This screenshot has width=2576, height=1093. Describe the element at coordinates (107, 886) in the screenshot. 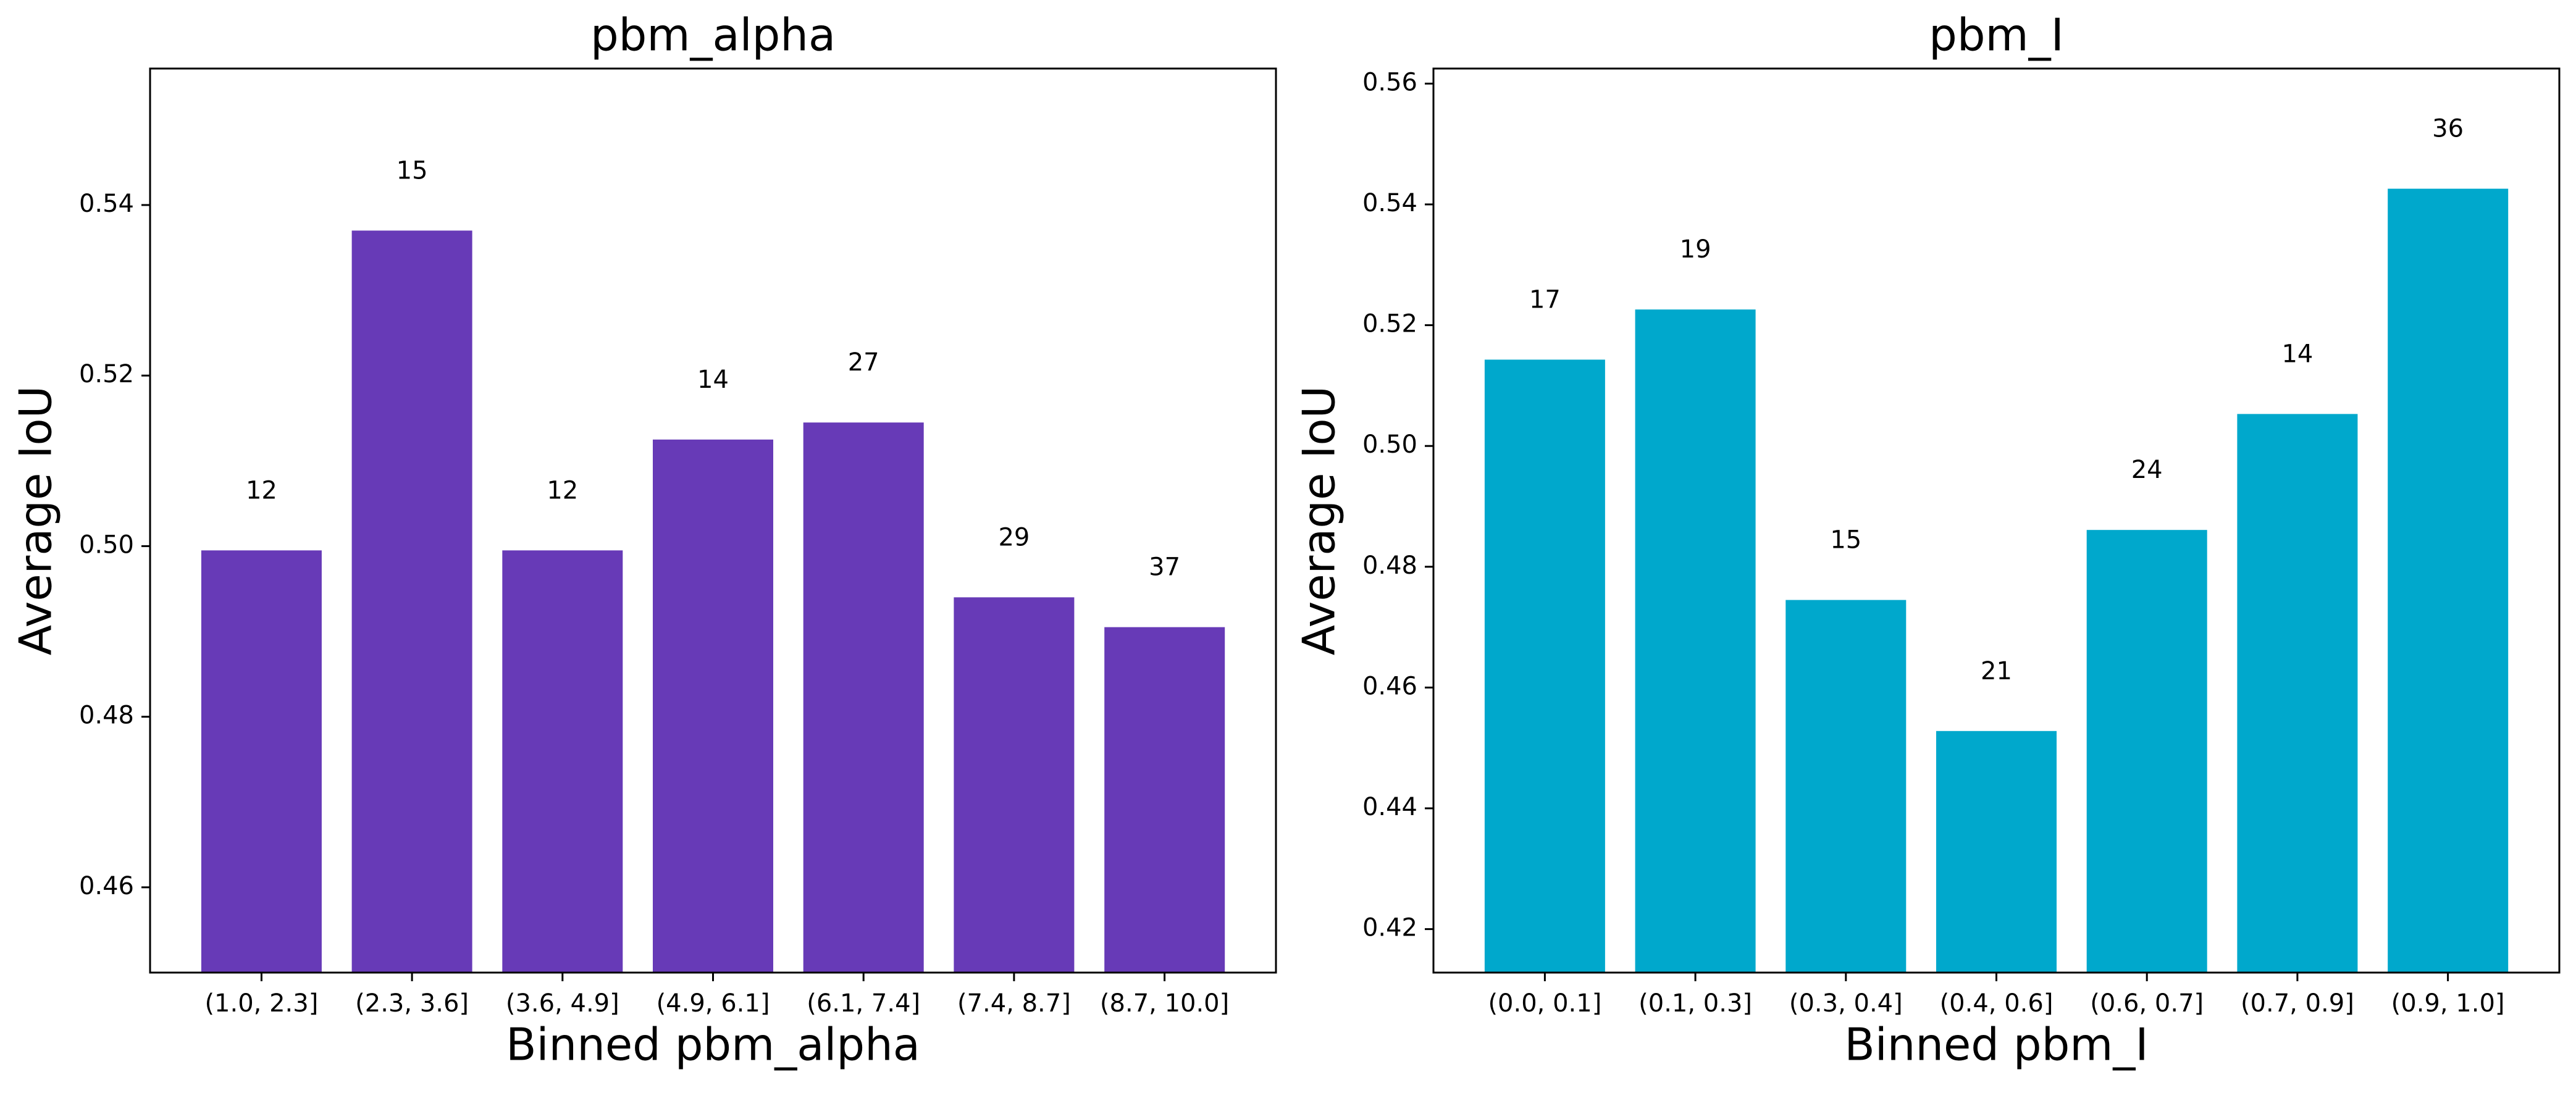

I see `chart-0-ytick-label-0: 0.46` at that location.